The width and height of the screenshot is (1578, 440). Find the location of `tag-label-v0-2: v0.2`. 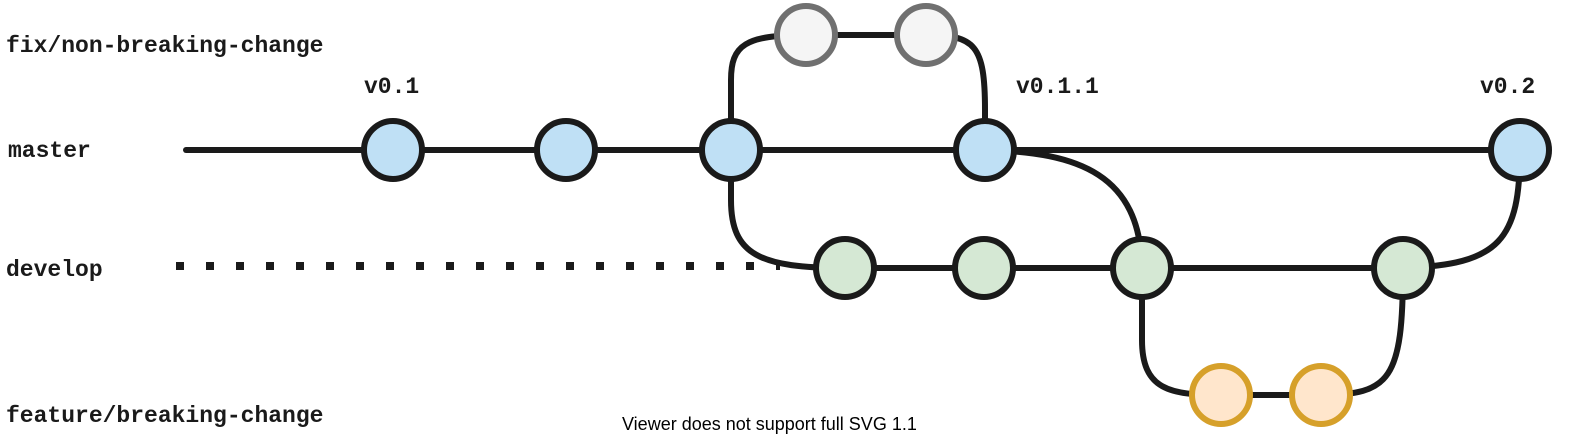

tag-label-v0-2: v0.2 is located at coordinates (1507, 87).